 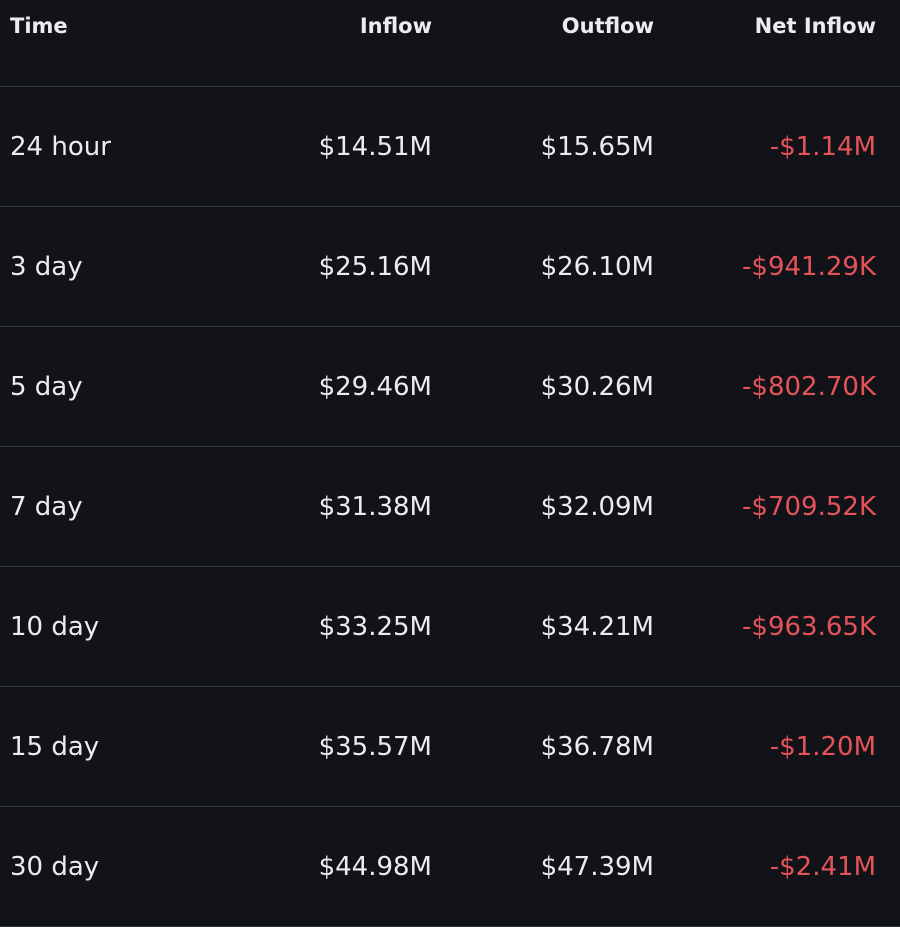 I want to click on table-row: 24 hour $14.51M $15.65M -$1.14M, so click(x=450, y=147).